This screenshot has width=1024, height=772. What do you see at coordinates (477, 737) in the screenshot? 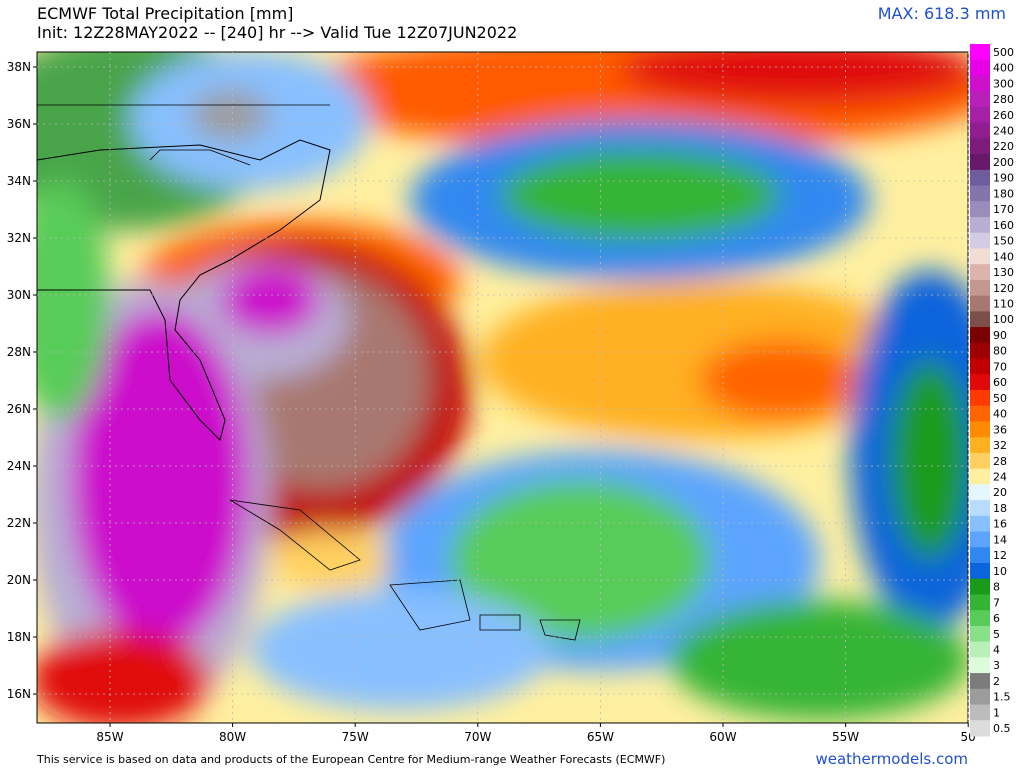
I see `lon-label: 70W` at bounding box center [477, 737].